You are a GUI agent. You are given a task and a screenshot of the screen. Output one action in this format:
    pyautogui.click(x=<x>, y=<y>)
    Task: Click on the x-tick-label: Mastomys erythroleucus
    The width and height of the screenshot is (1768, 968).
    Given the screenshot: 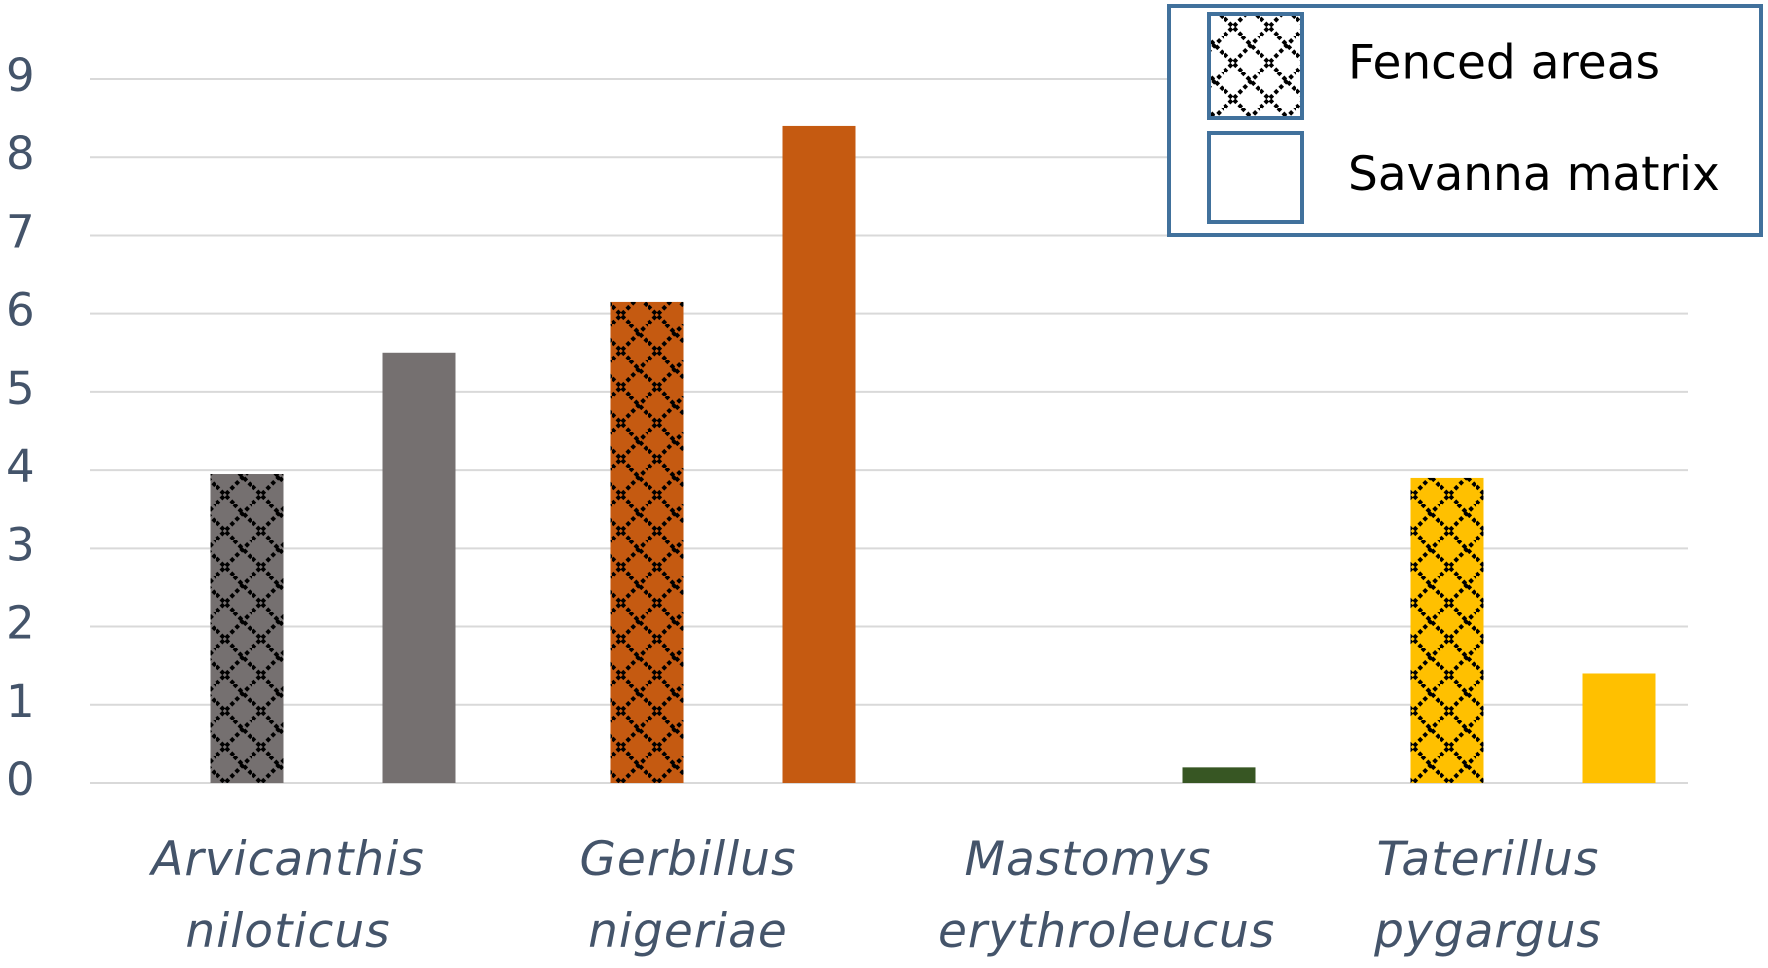 What is the action you would take?
    pyautogui.click(x=1107, y=895)
    